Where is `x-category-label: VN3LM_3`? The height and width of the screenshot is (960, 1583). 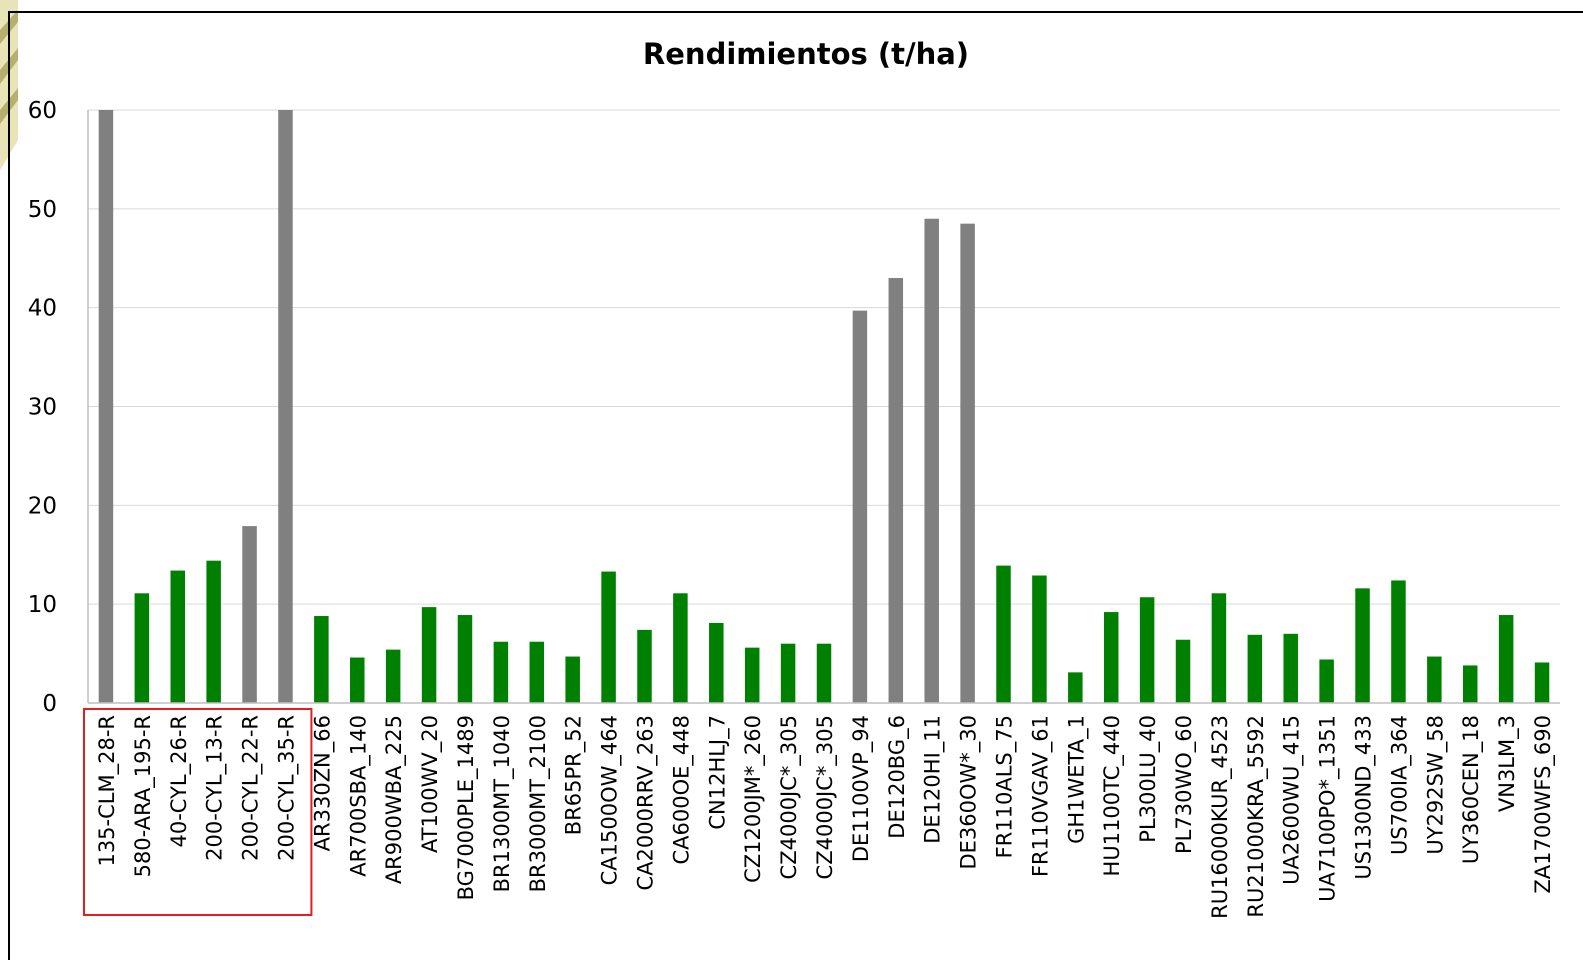 x-category-label: VN3LM_3 is located at coordinates (1507, 763).